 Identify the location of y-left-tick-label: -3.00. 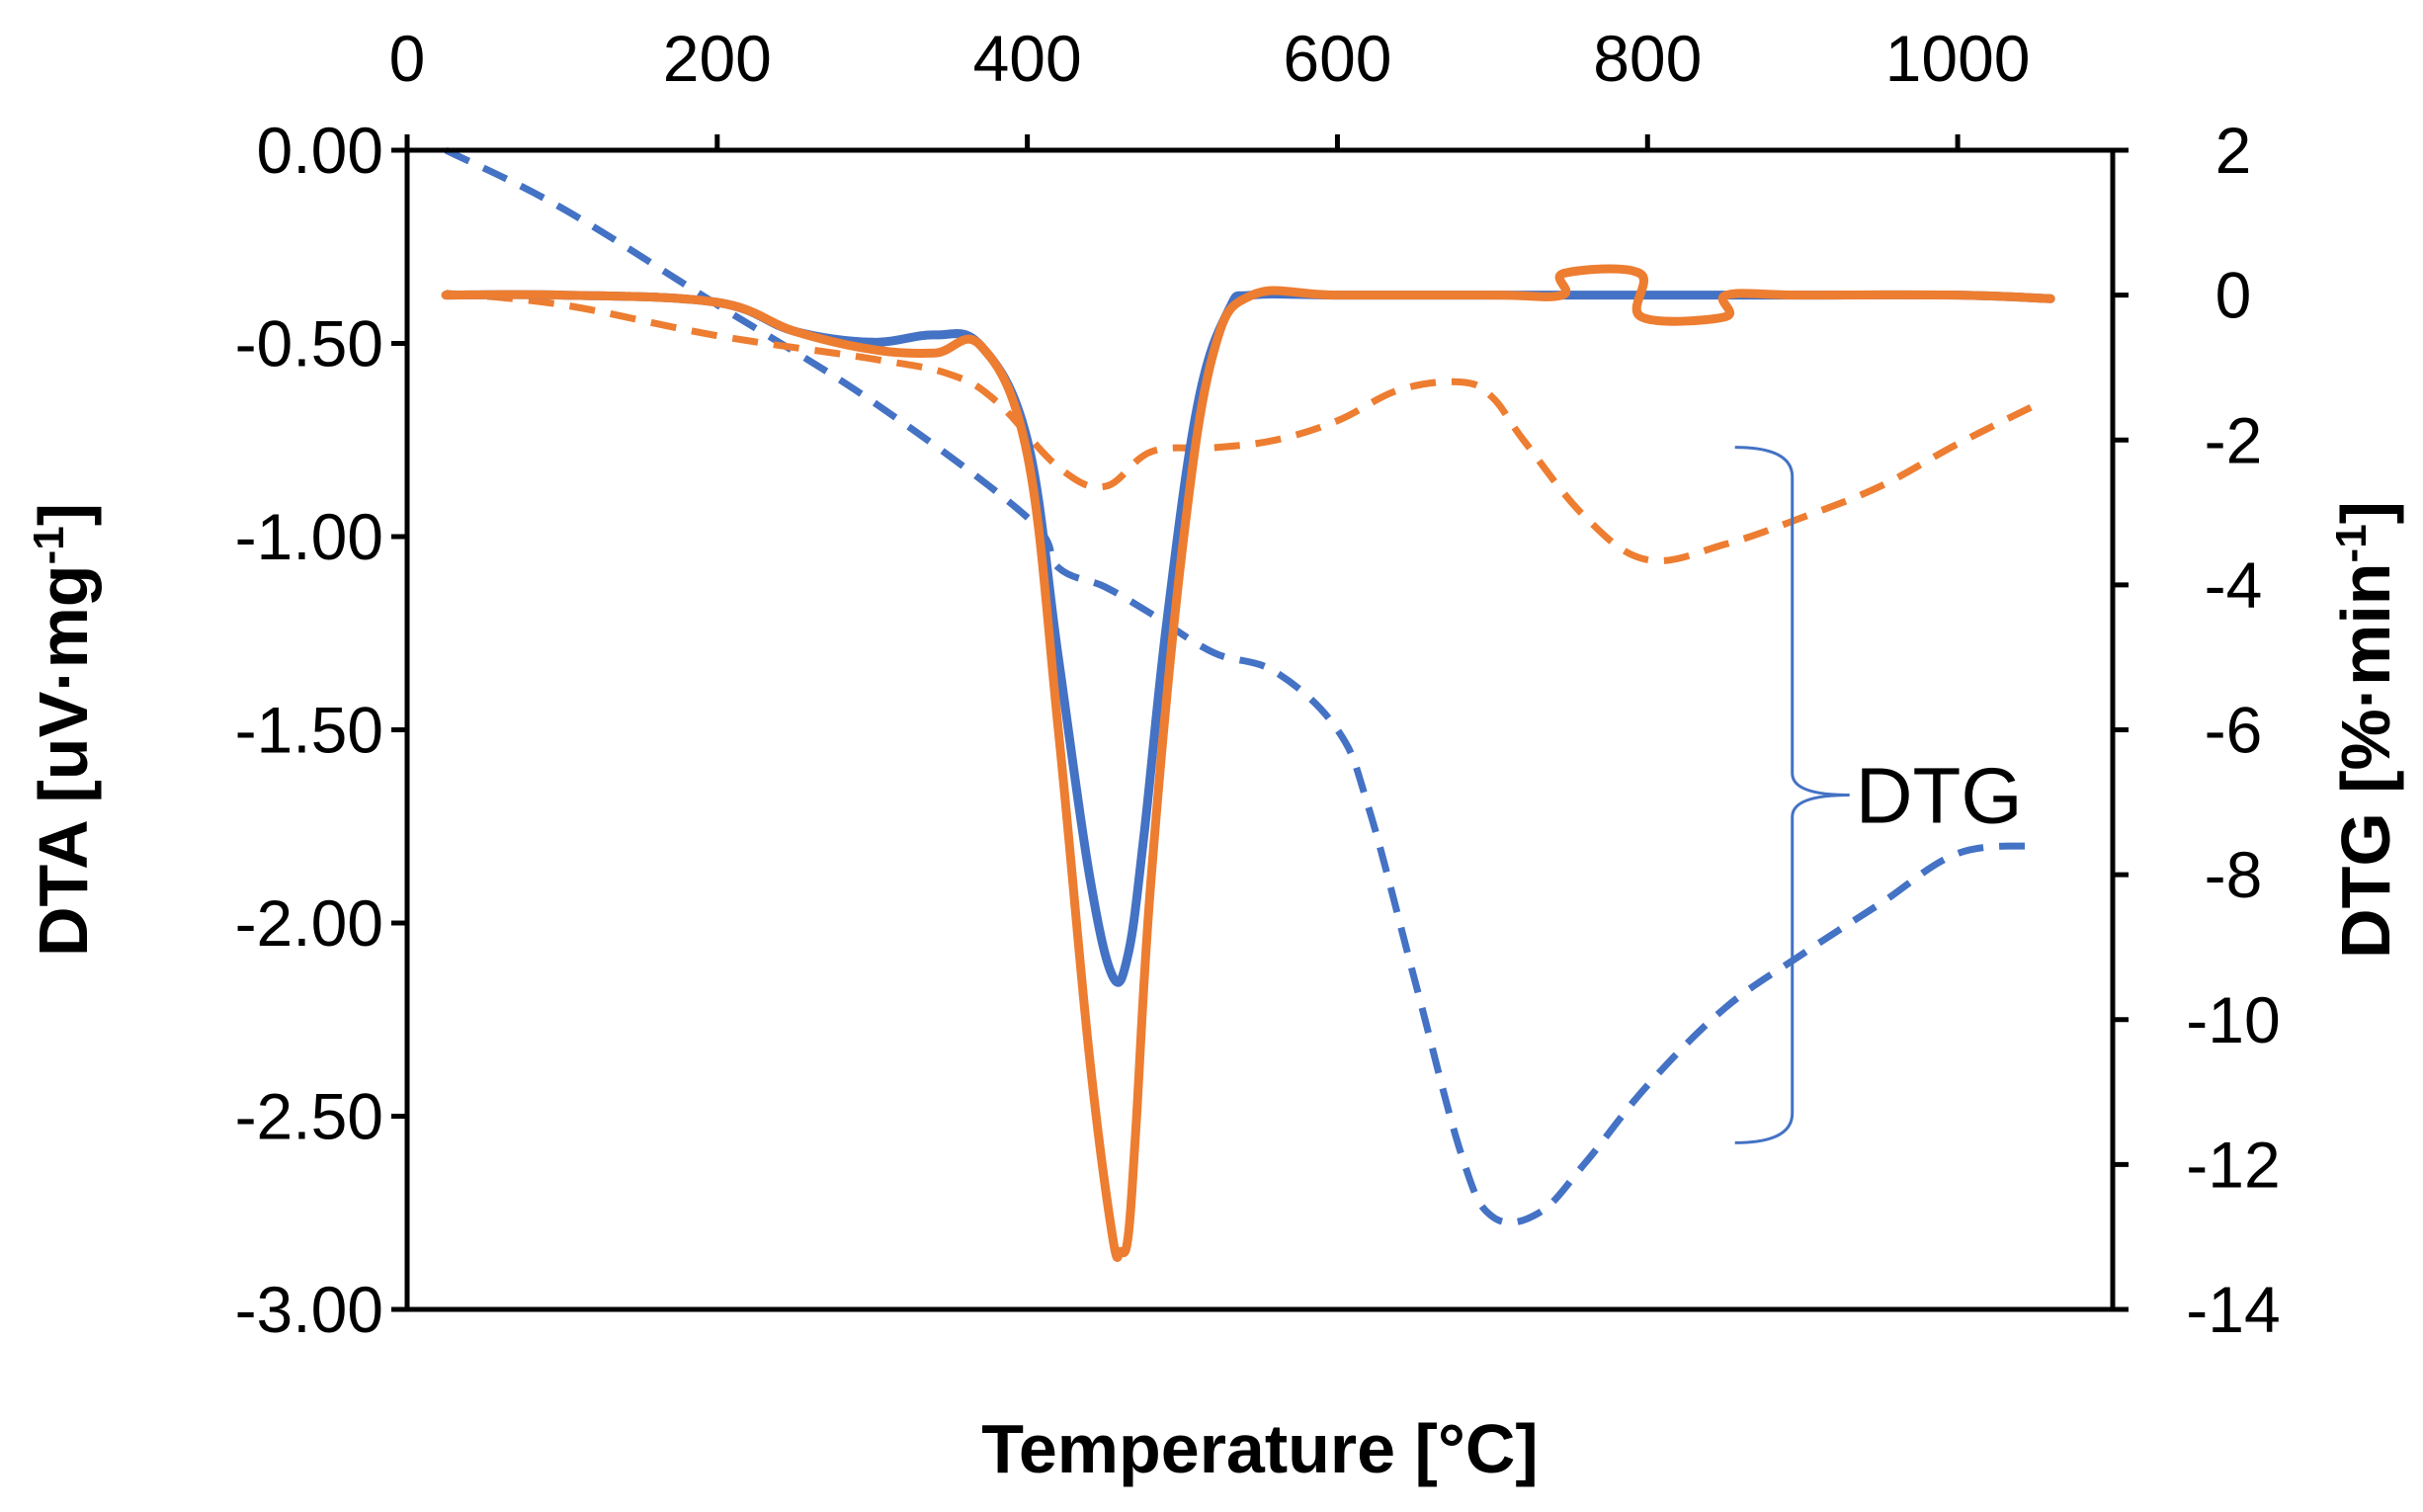
(309, 1309).